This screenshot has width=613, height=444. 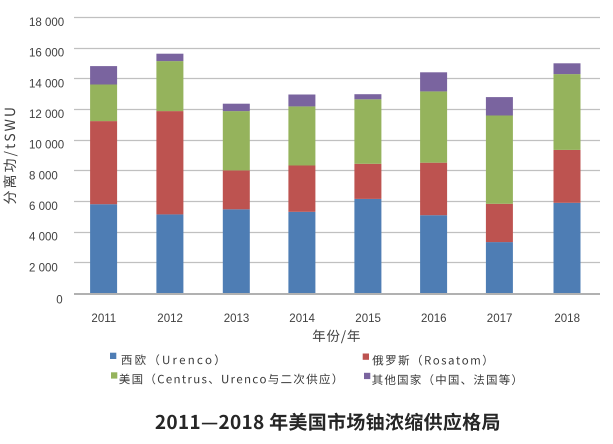 What do you see at coordinates (46, 115) in the screenshot?
I see `svg-text: 12 000` at bounding box center [46, 115].